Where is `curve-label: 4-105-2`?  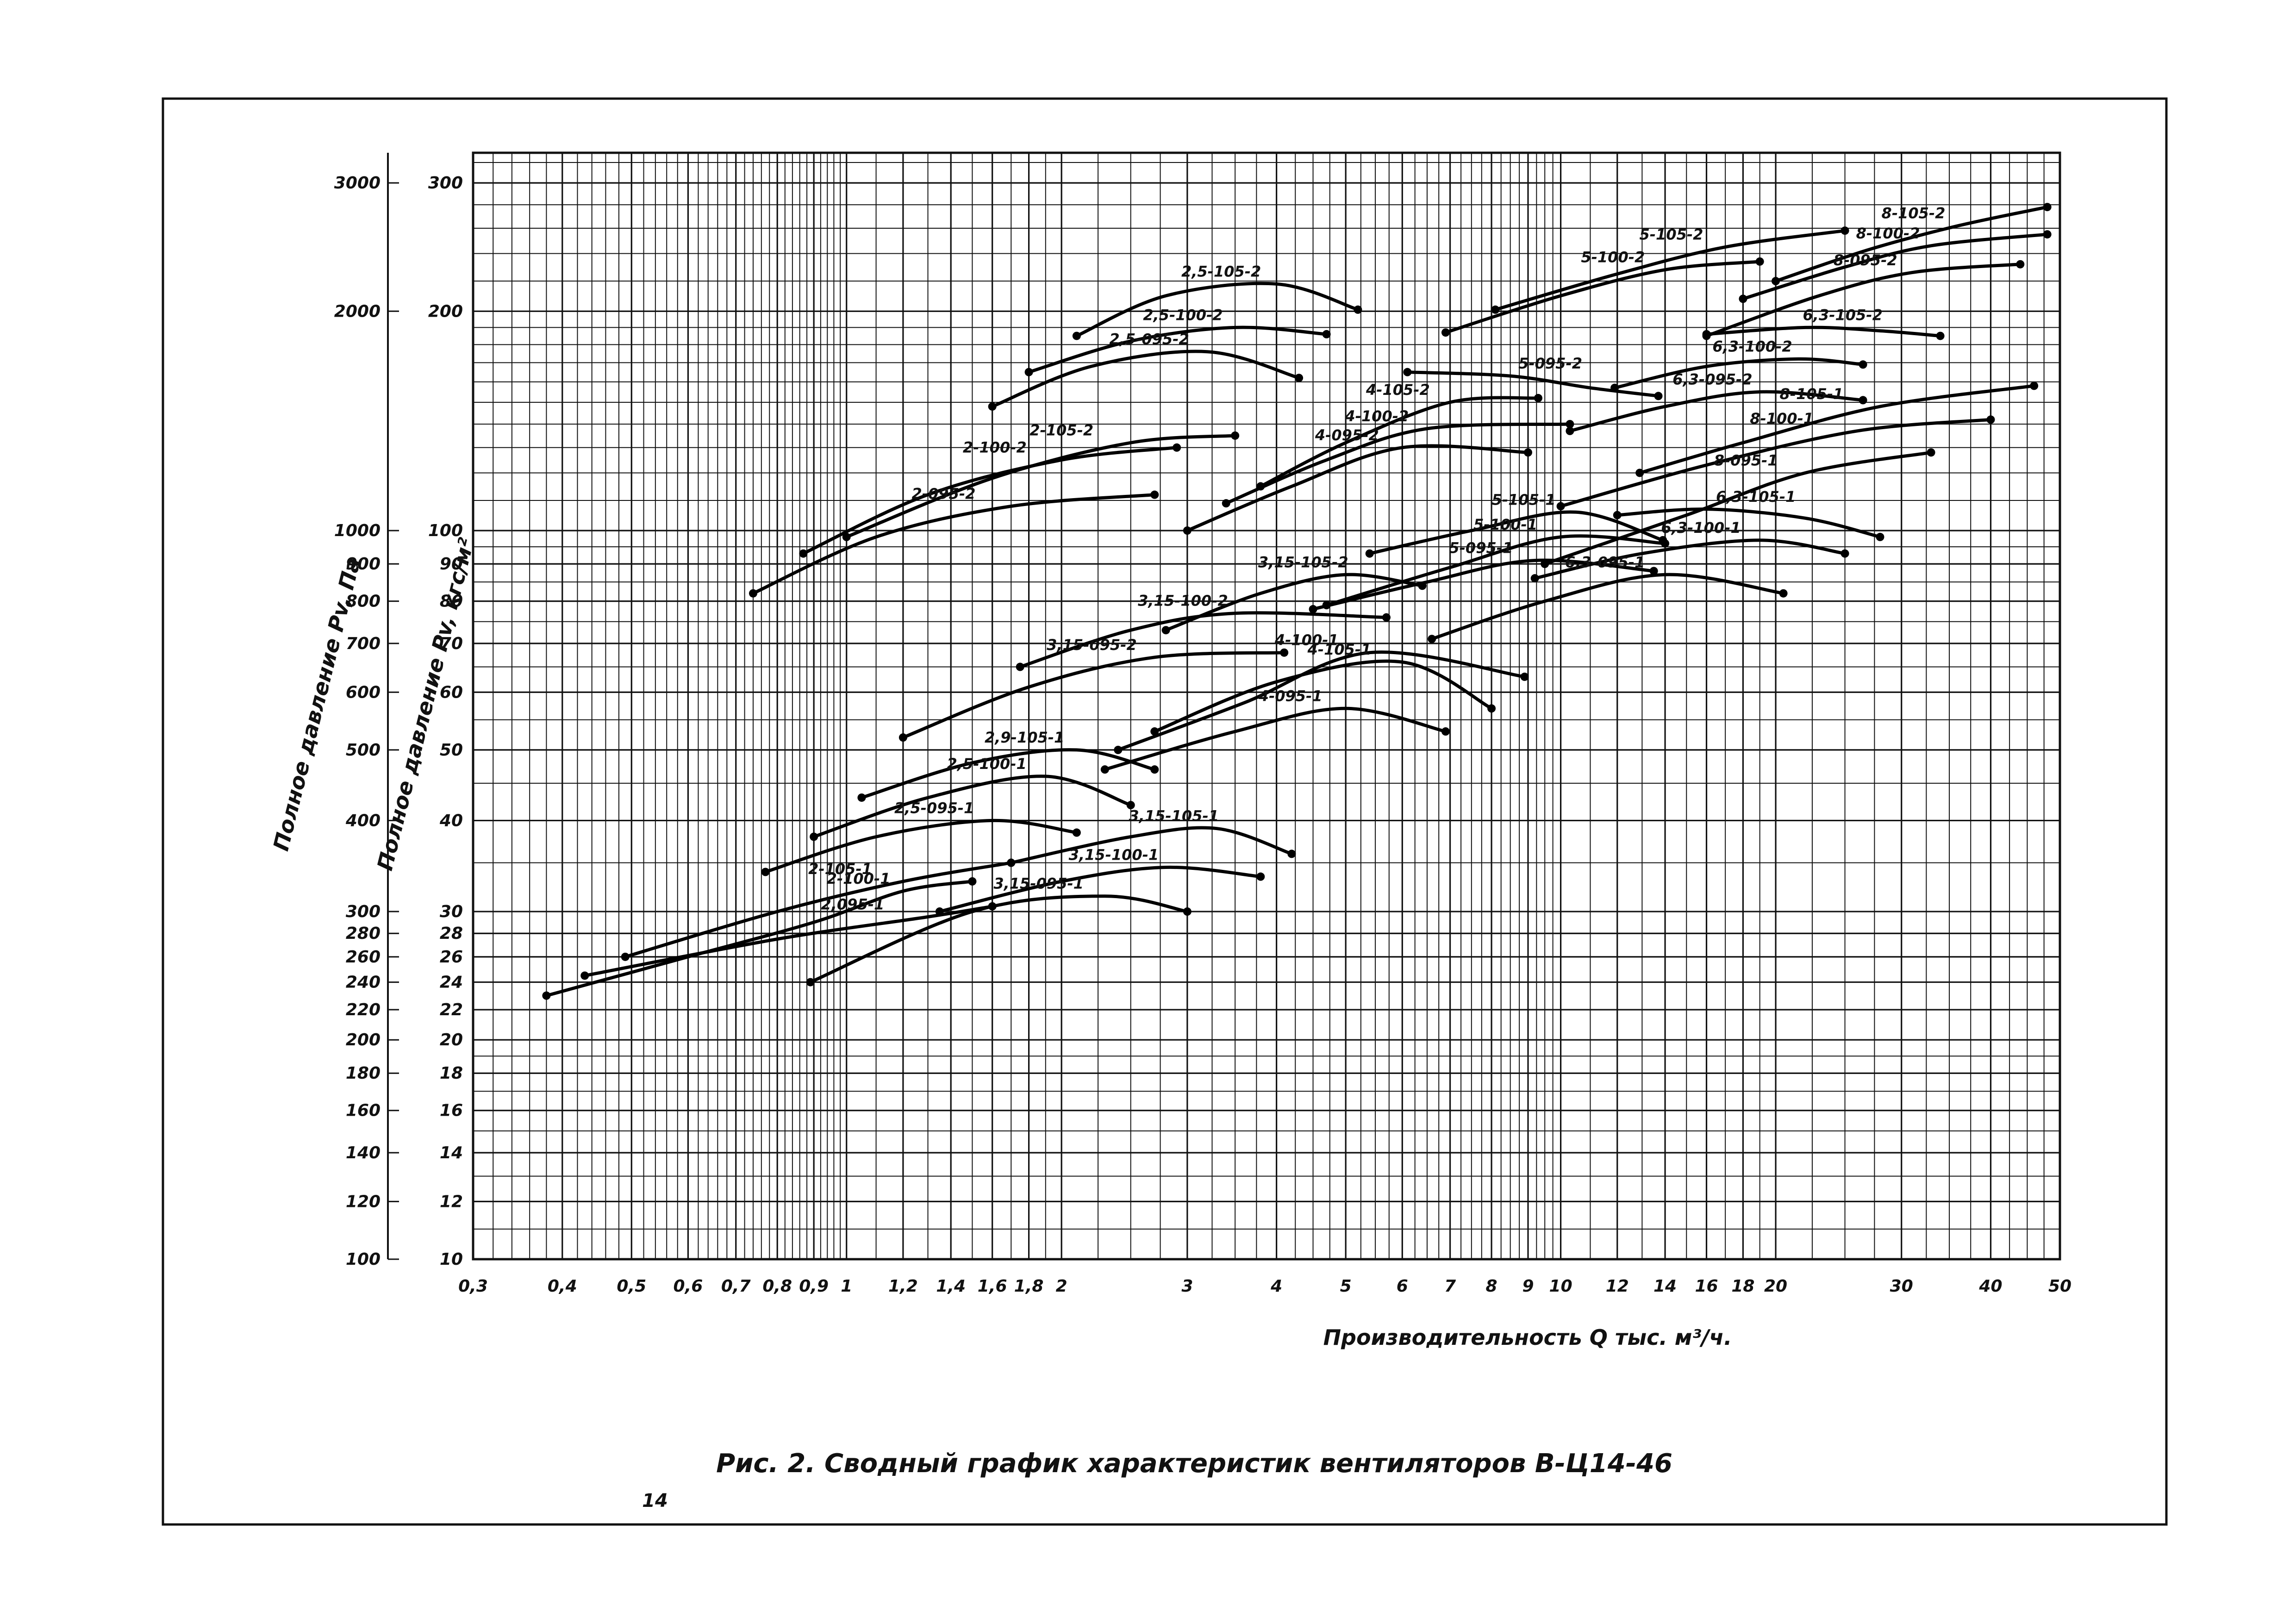 curve-label: 4-105-2 is located at coordinates (1398, 390).